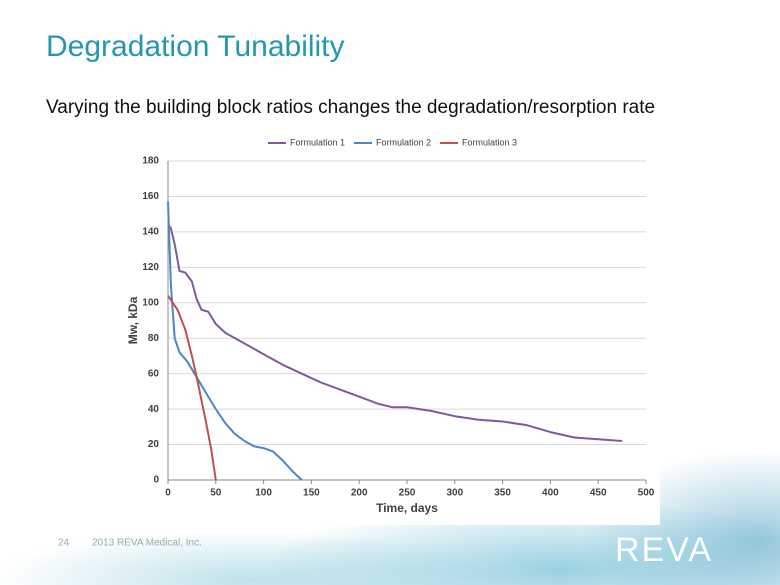 The width and height of the screenshot is (780, 585). I want to click on x-axis-title: Time, days, so click(407, 508).